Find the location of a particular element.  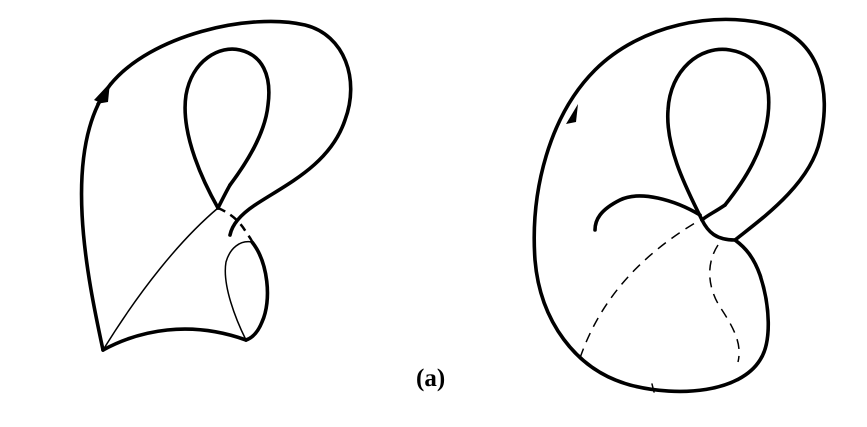

left-lower-lobe is located at coordinates (257, 291).